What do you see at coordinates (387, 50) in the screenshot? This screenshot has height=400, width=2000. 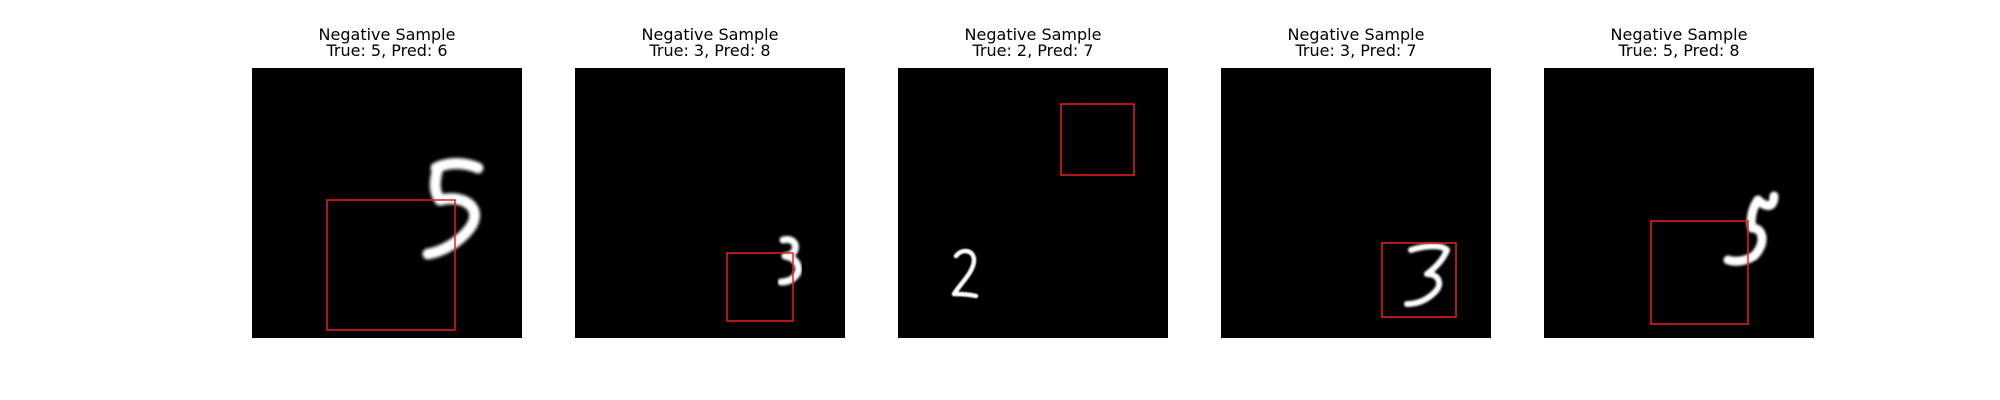 I see `sample-label: True: 5, Pred: 6` at bounding box center [387, 50].